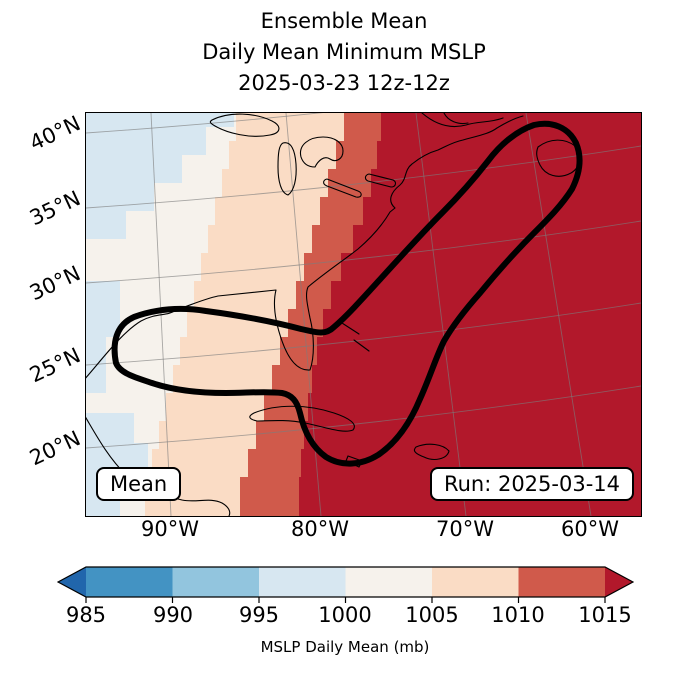  I want to click on x-tick-label-60w: 60°W, so click(590, 529).